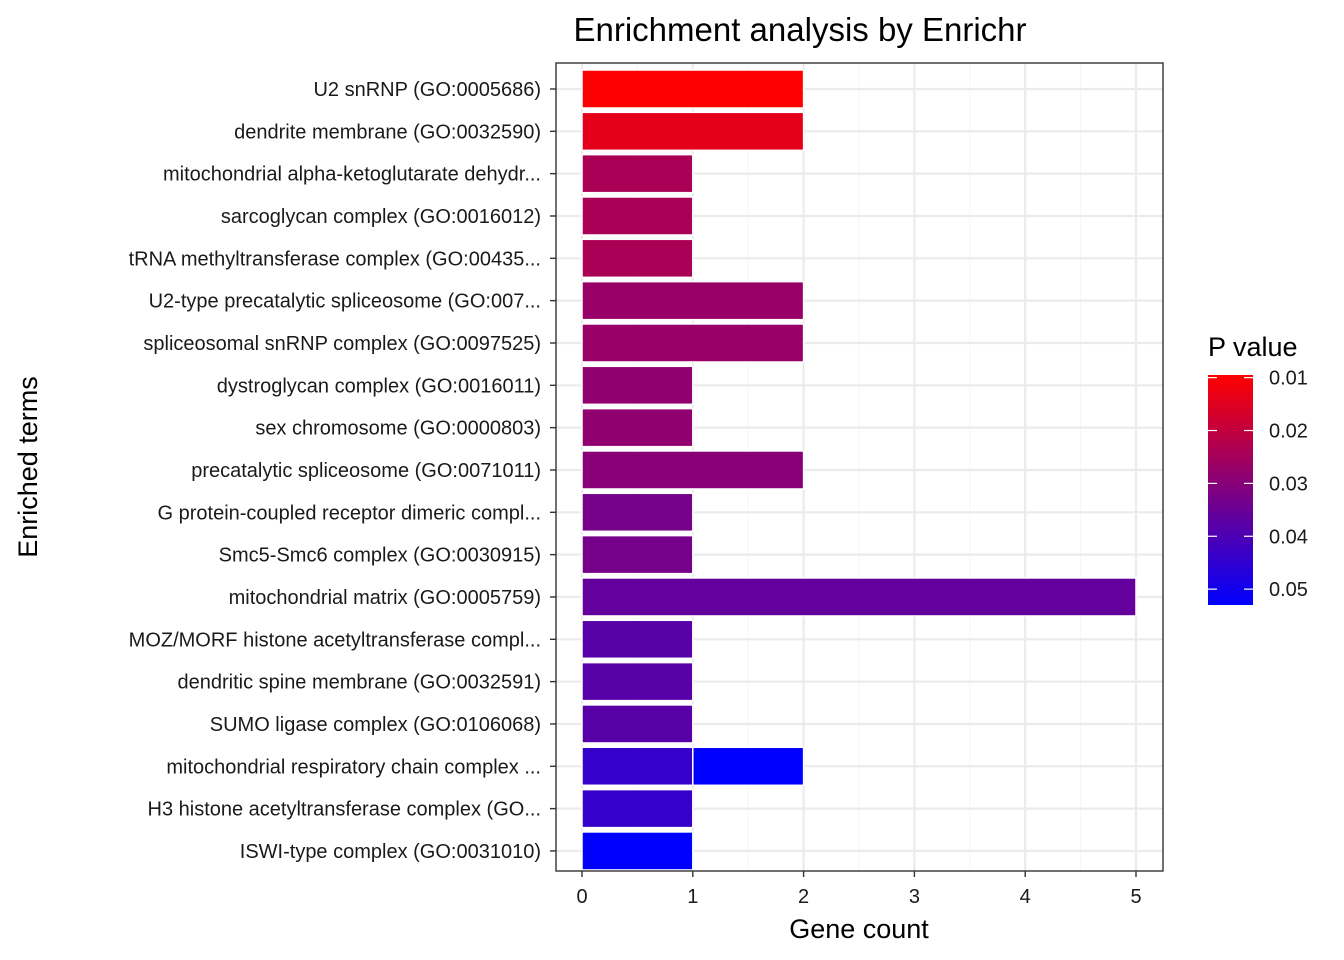 The width and height of the screenshot is (1344, 960). What do you see at coordinates (859, 889) in the screenshot?
I see `x-axis: 0 1 2 3 4 5` at bounding box center [859, 889].